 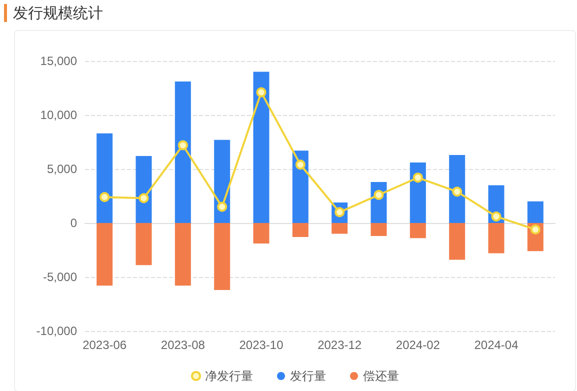 I want to click on x-tick-label: 2024-04, so click(x=496, y=345).